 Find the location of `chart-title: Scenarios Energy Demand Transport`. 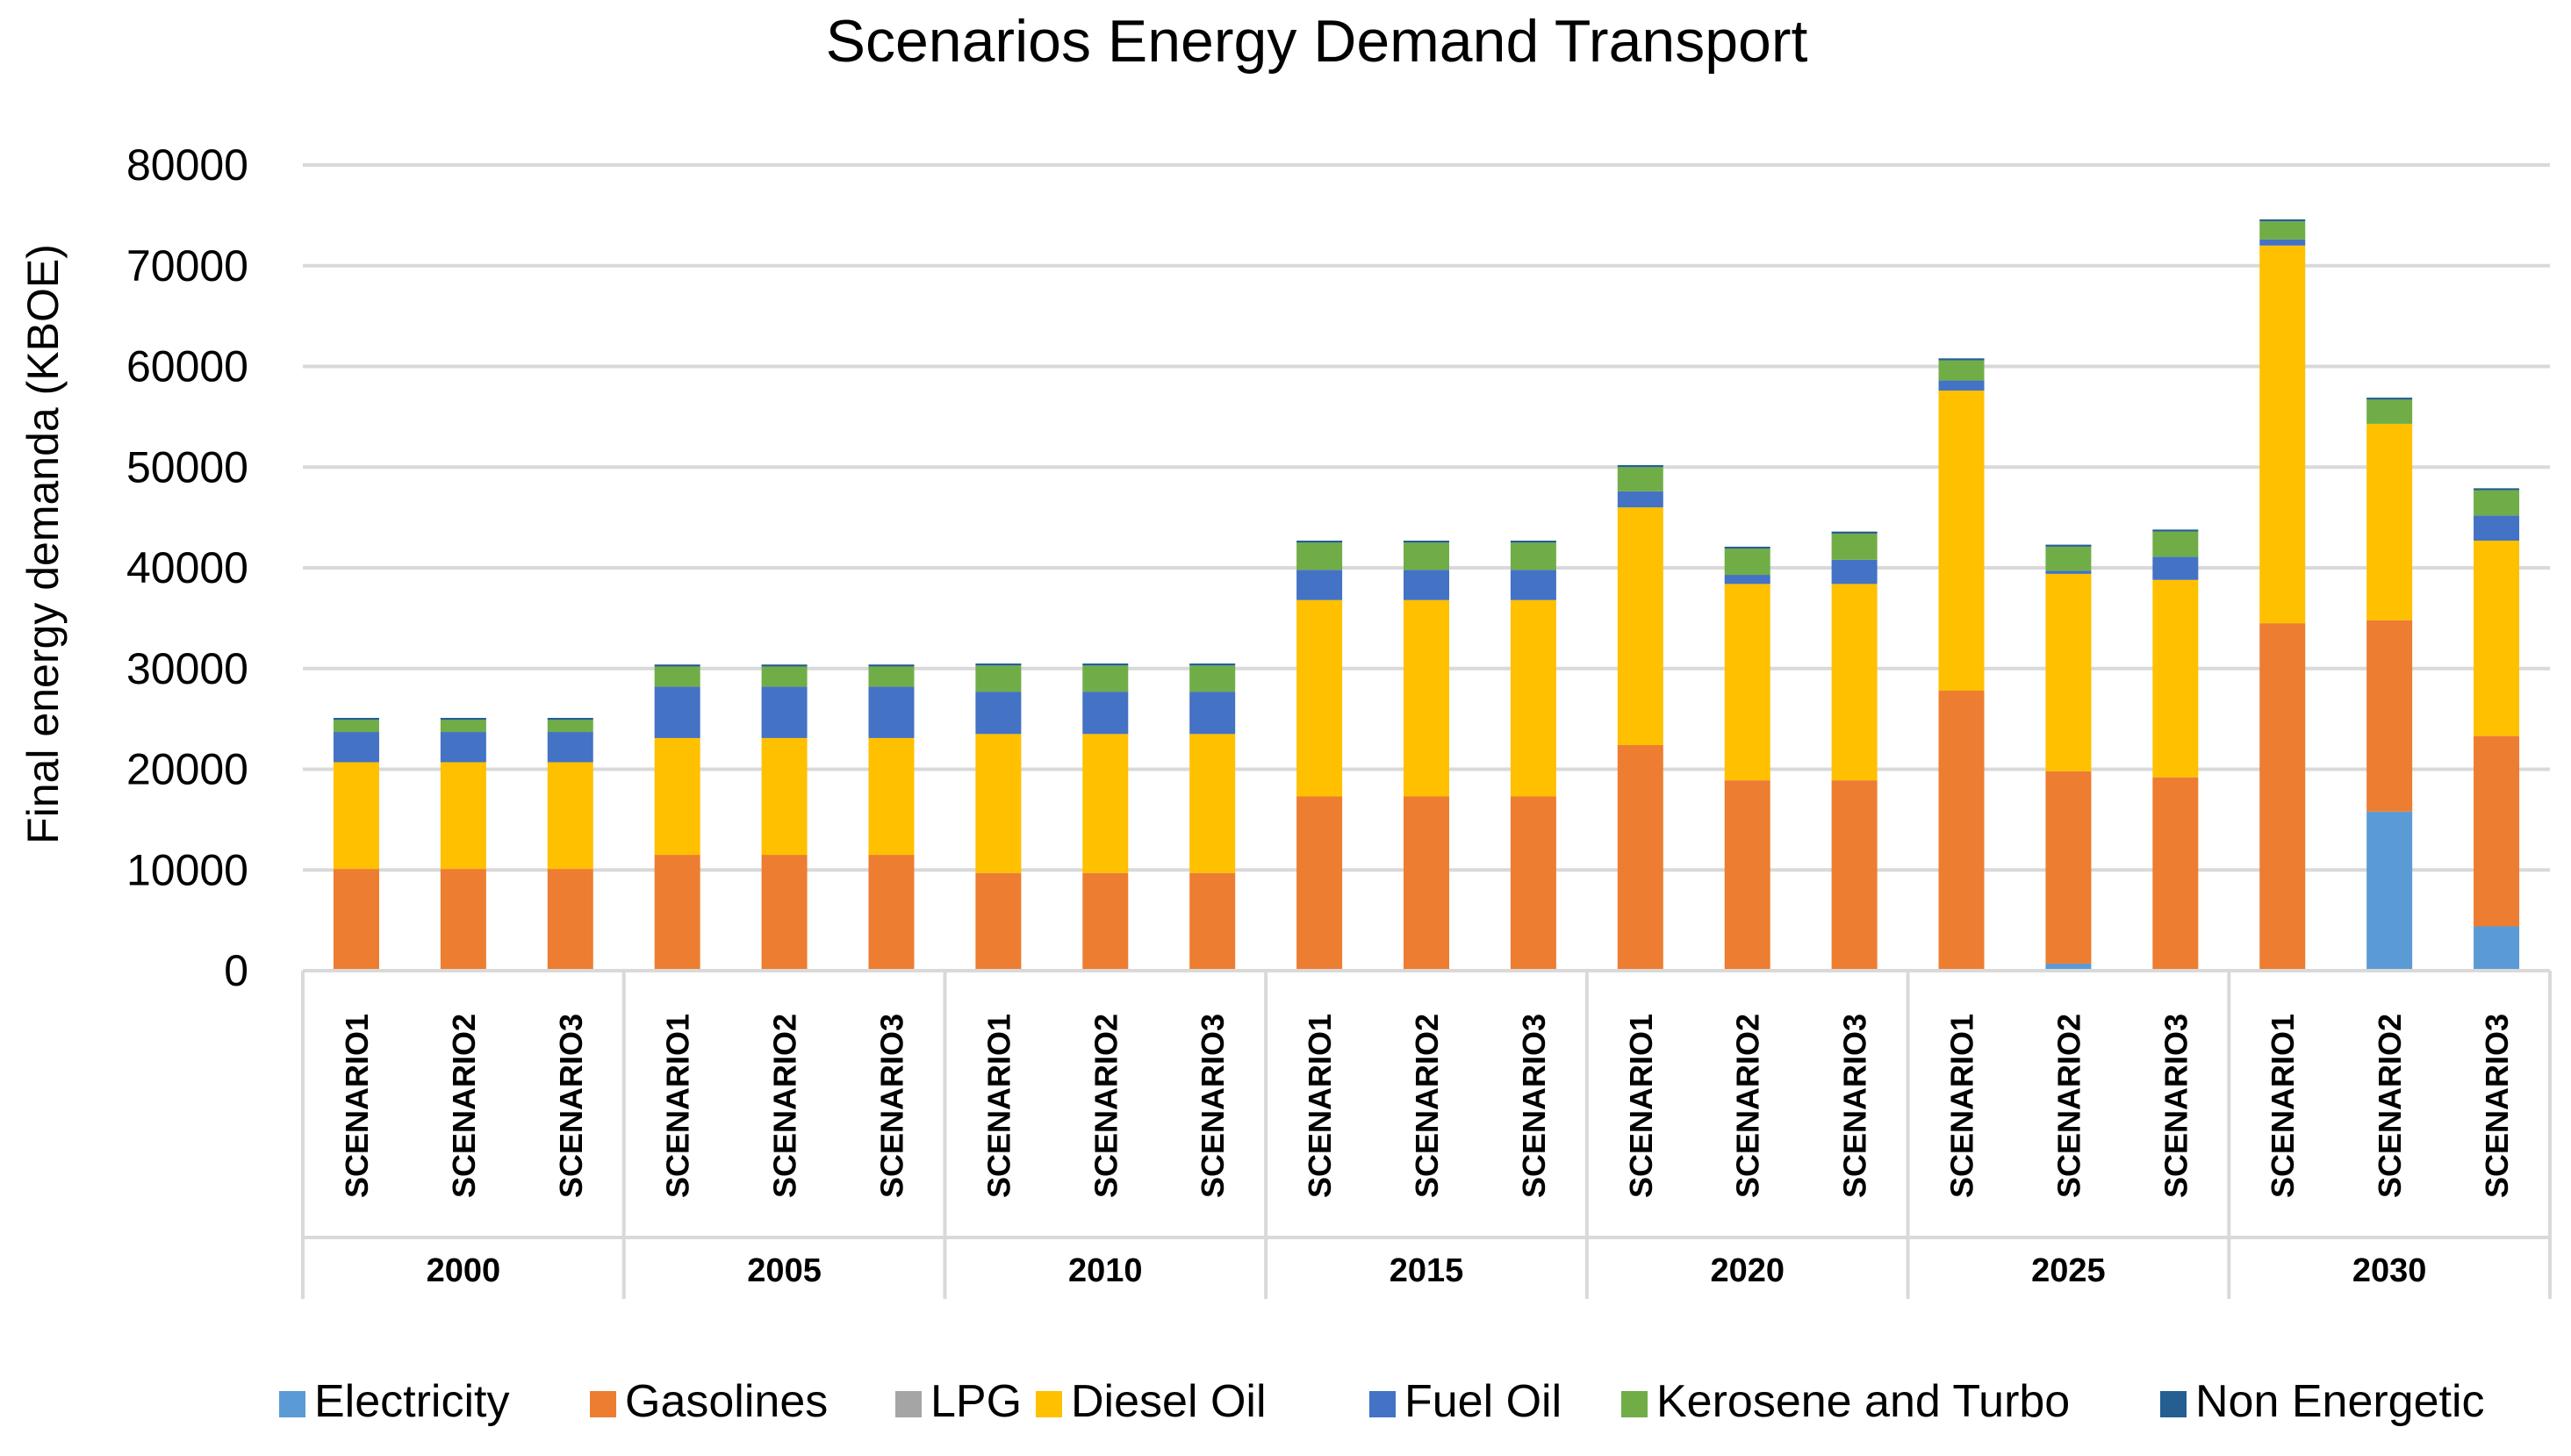

chart-title: Scenarios Energy Demand Transport is located at coordinates (1317, 41).